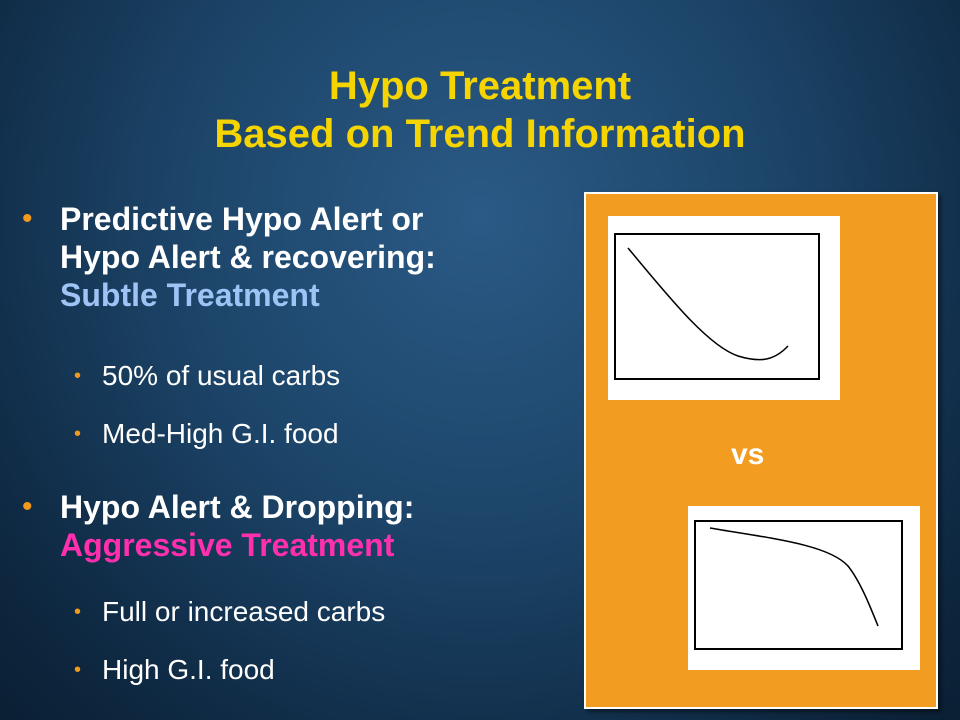  What do you see at coordinates (188, 669) in the screenshot?
I see `sub-bullet-text: High G.I. food` at bounding box center [188, 669].